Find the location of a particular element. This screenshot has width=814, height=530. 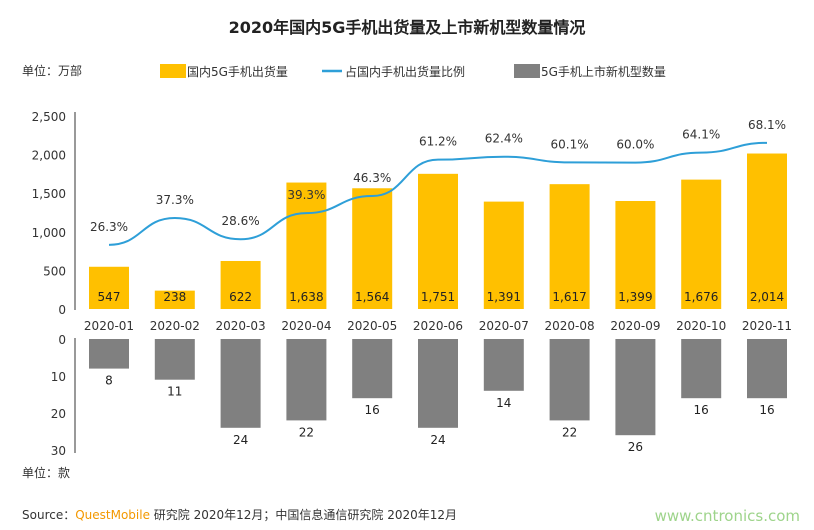

x-tick-label: 2020-06 is located at coordinates (438, 326).